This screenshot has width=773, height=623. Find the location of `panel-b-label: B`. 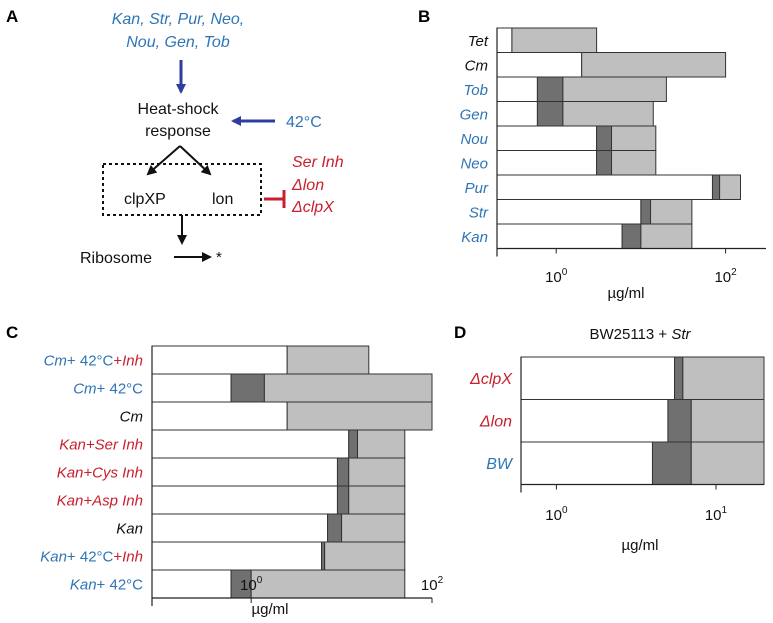

panel-b-label: B is located at coordinates (424, 16).